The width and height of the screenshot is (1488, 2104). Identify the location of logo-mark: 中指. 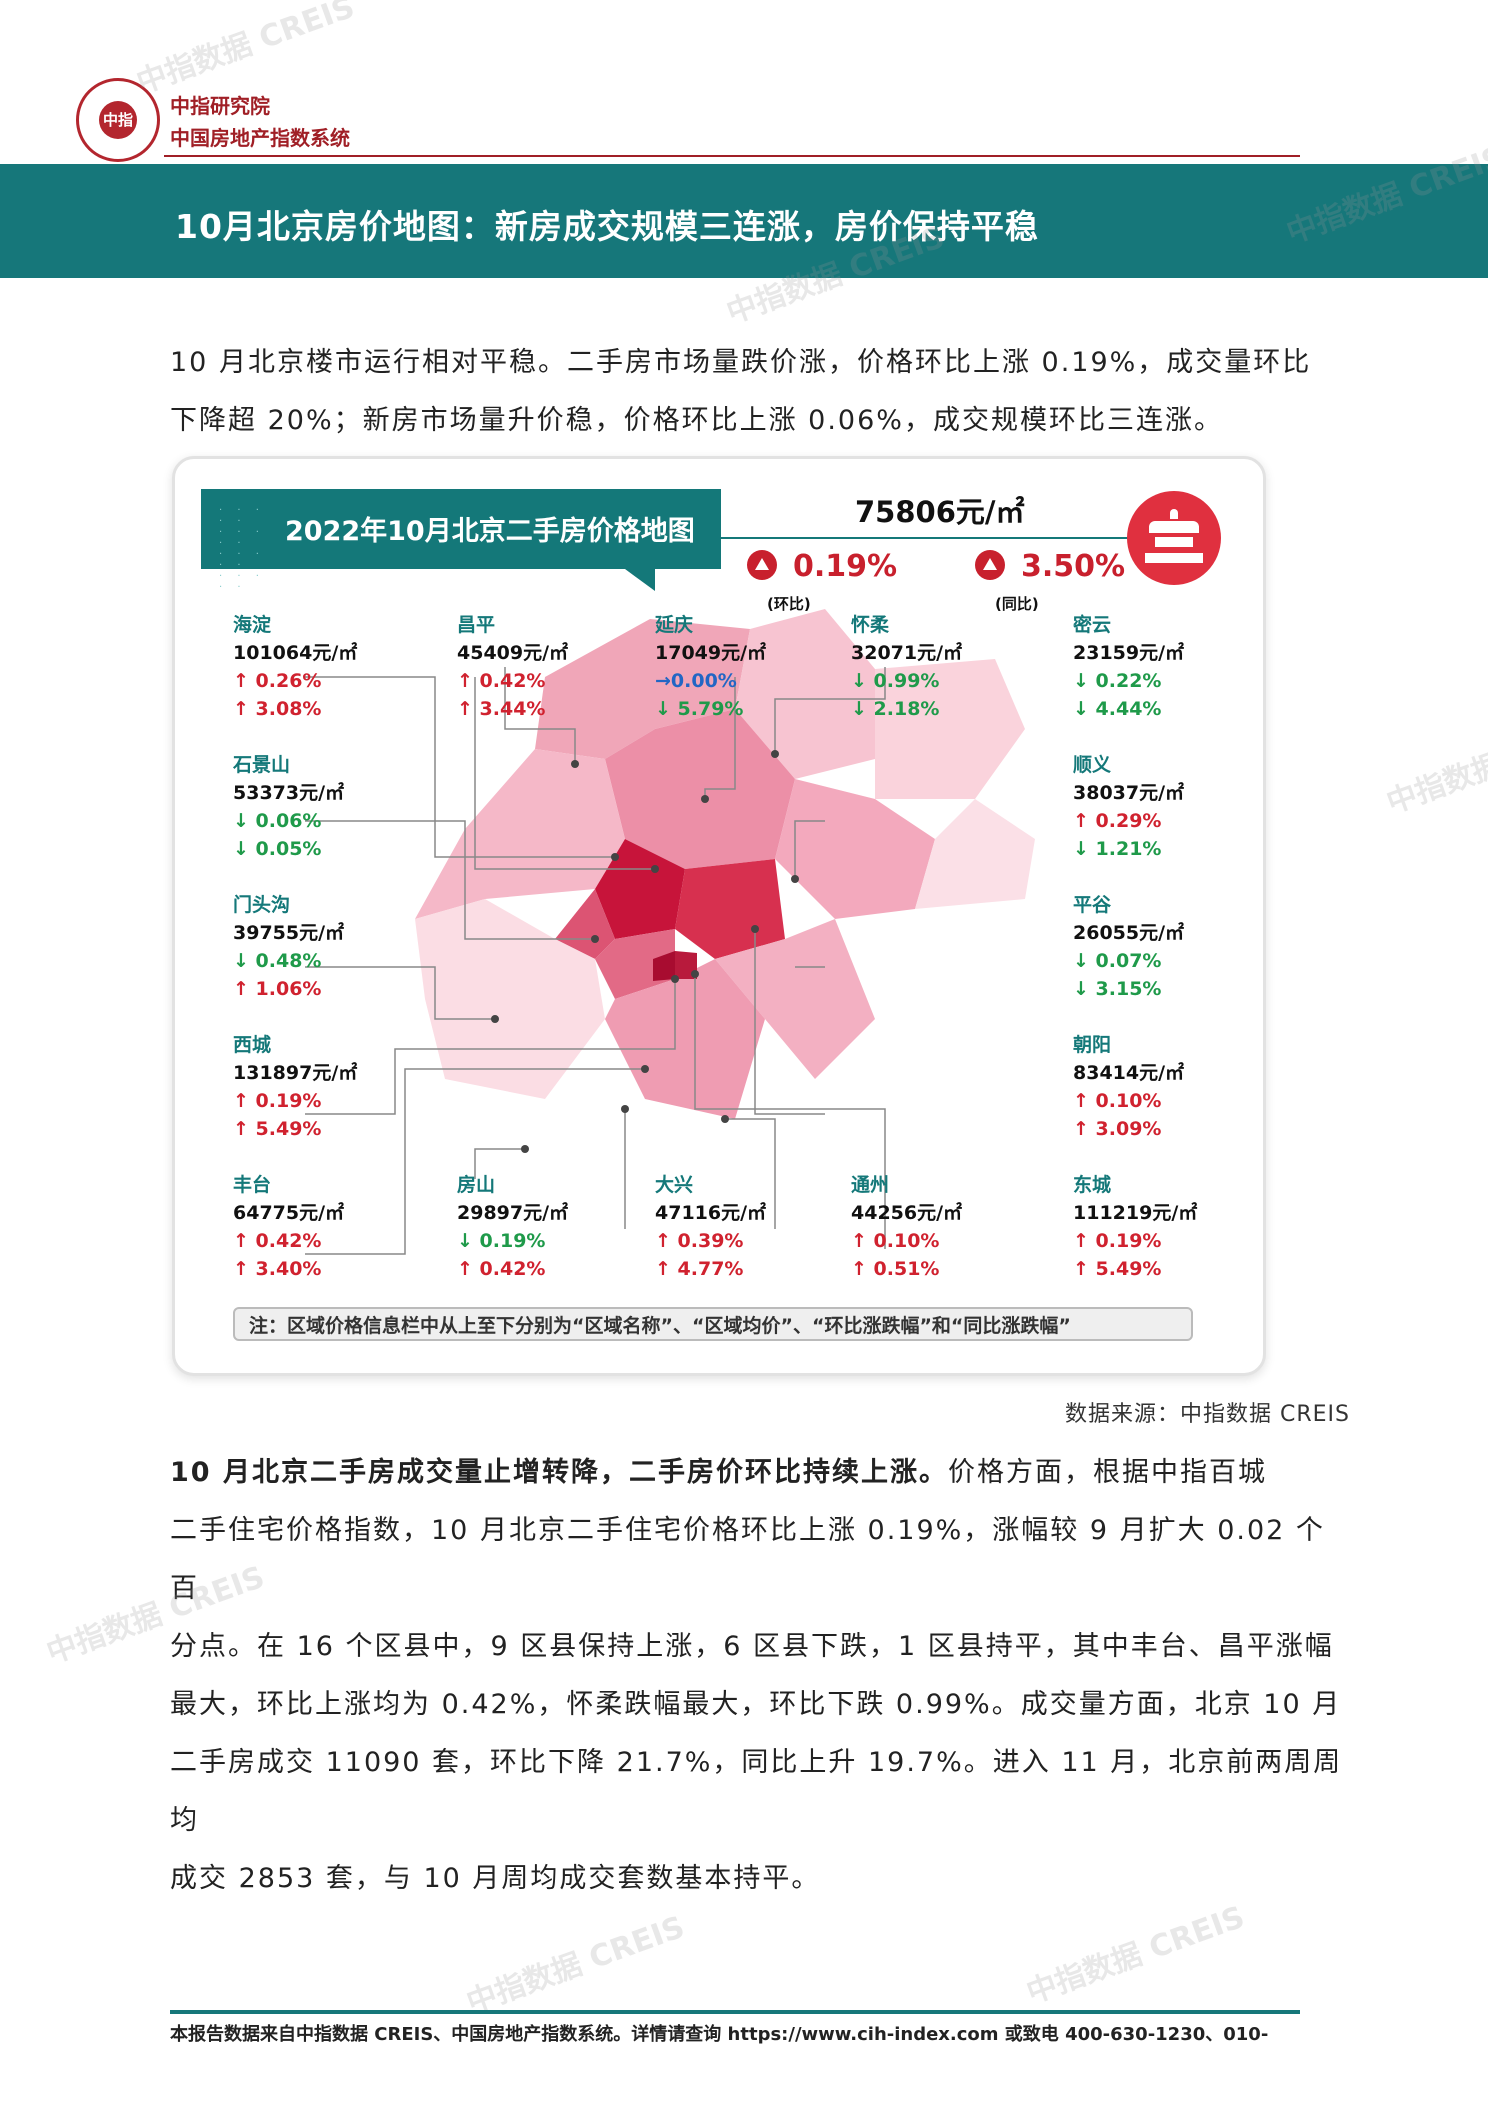
(118, 120).